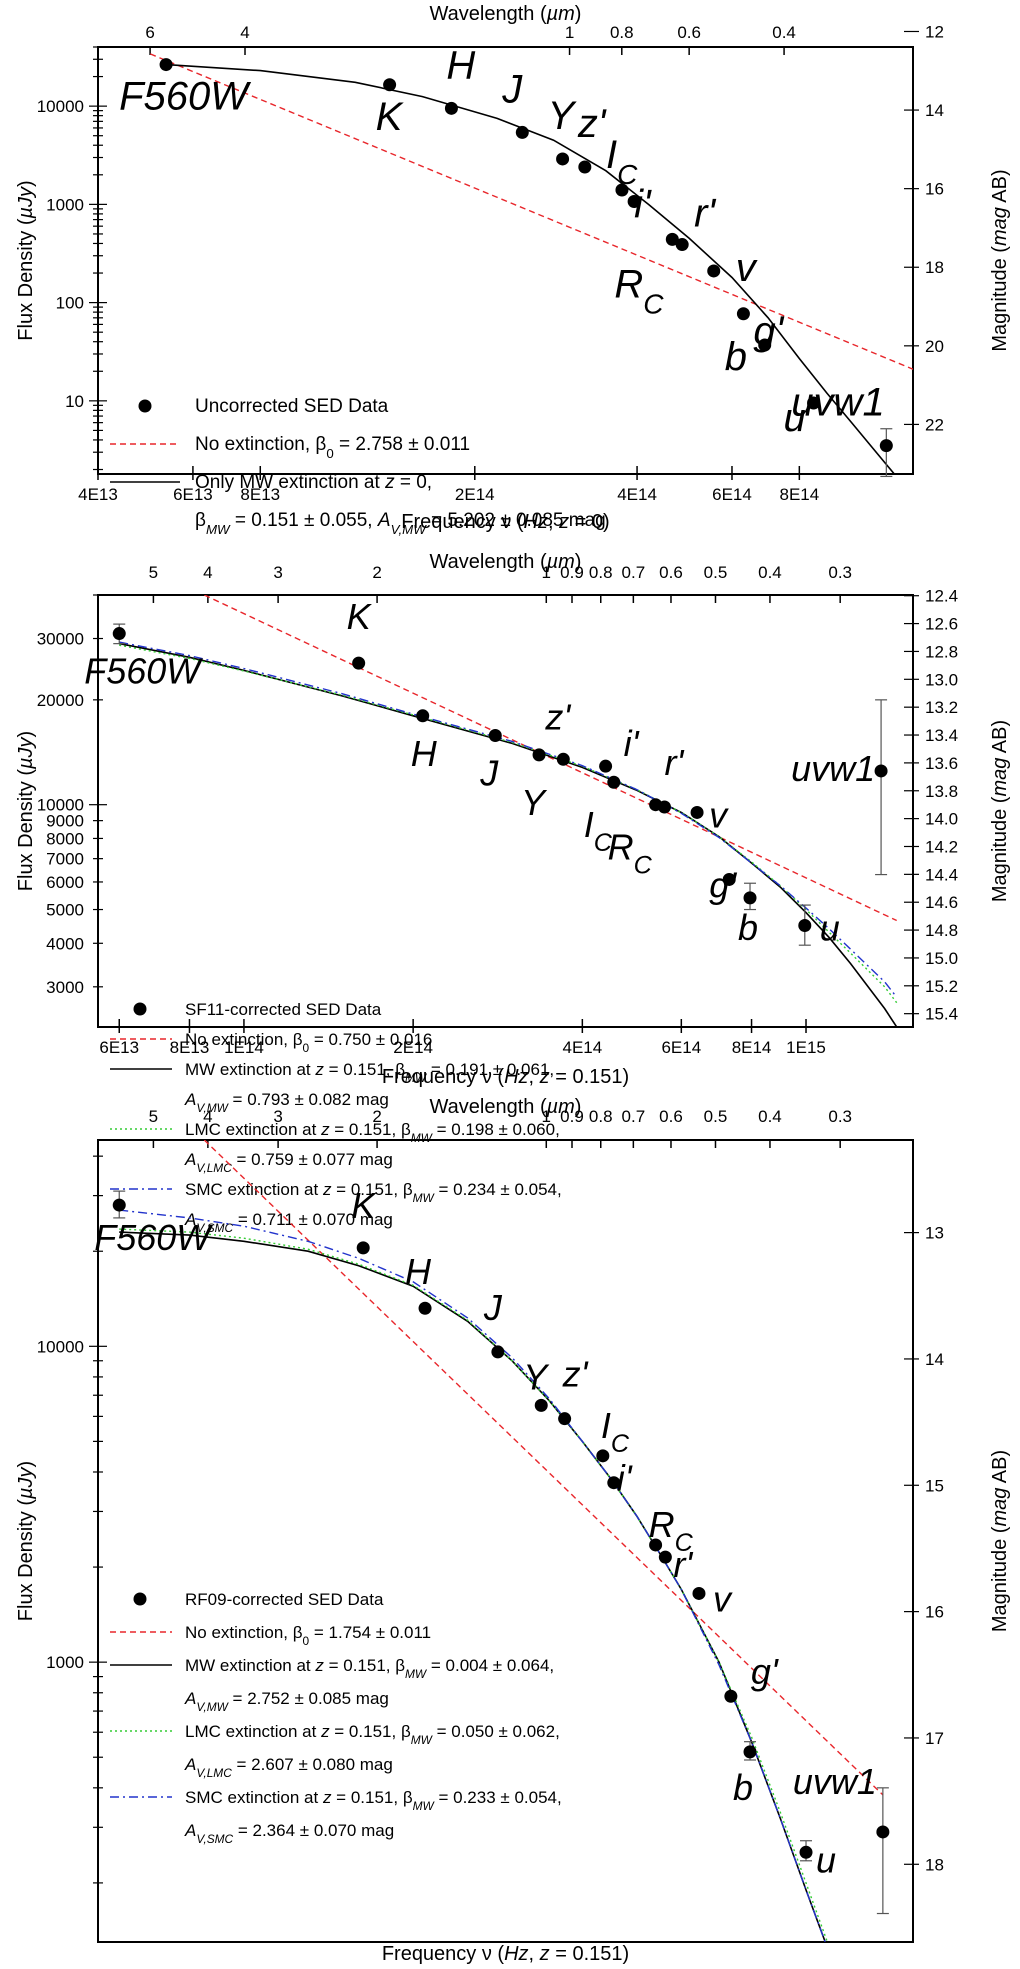 Image resolution: width=1020 pixels, height=1969 pixels. Describe the element at coordinates (207, 572) in the screenshot. I see `wave-tick-label: 4` at that location.